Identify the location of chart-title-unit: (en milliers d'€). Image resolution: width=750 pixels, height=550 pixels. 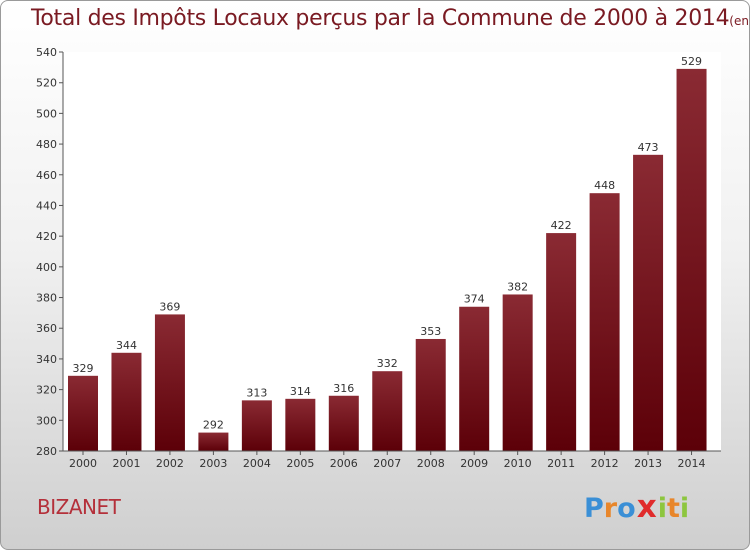
(739, 21).